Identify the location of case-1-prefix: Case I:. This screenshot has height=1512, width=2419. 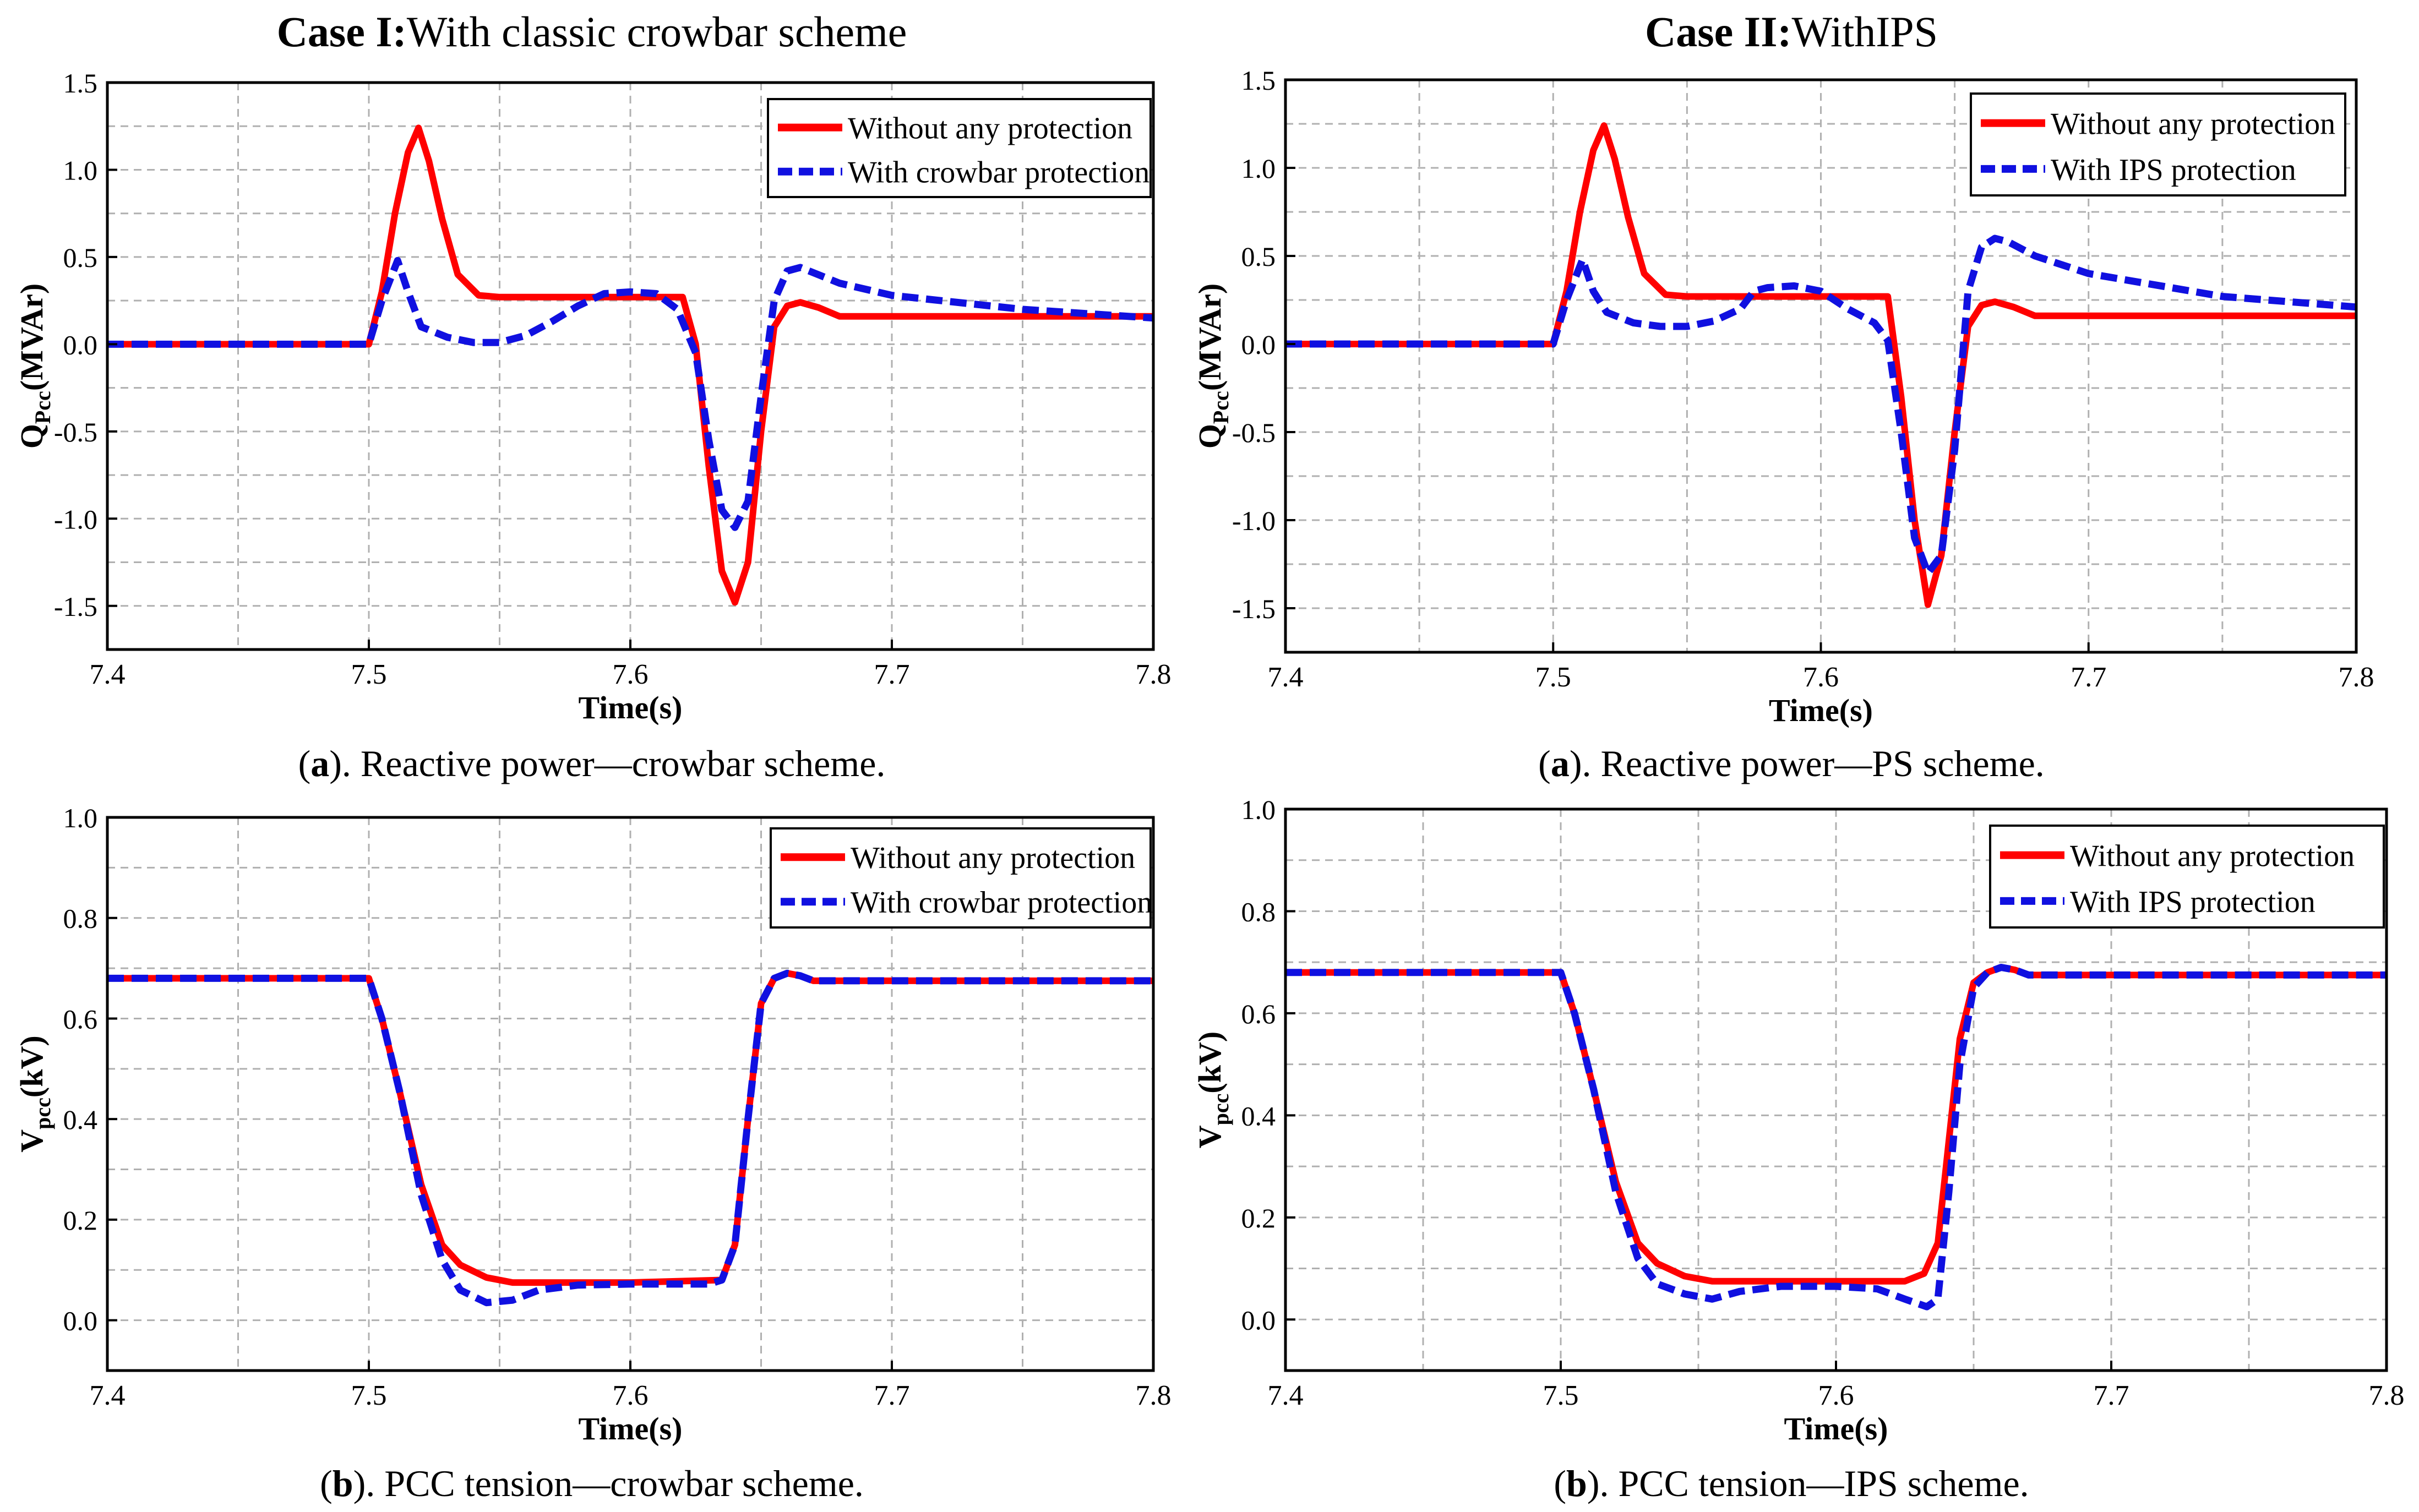
(342, 32).